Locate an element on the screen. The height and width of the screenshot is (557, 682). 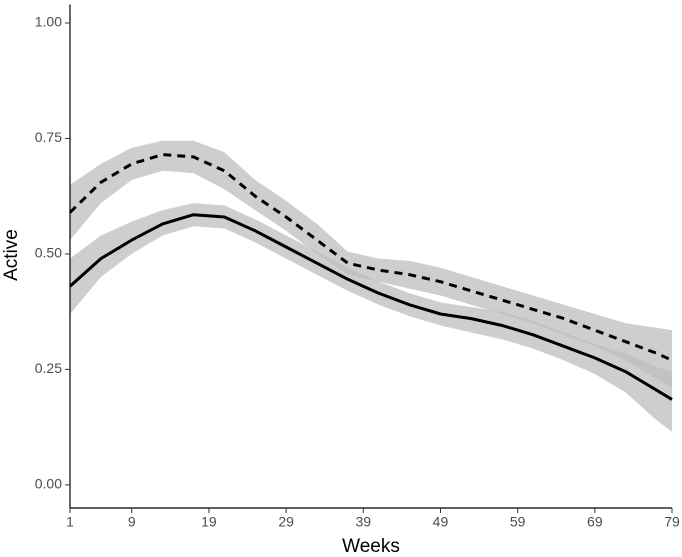
x-tick-label: 29 is located at coordinates (286, 522).